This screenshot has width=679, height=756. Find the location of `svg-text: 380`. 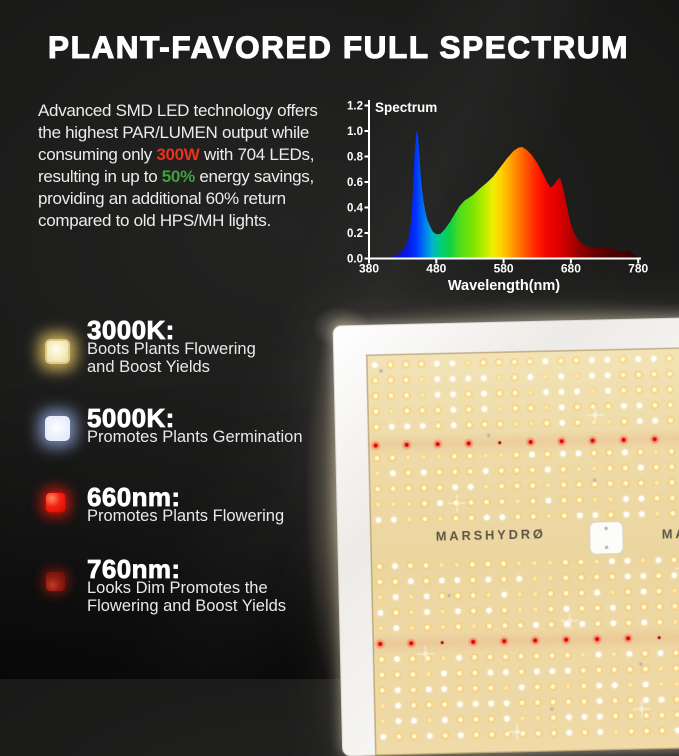

svg-text: 380 is located at coordinates (369, 269).